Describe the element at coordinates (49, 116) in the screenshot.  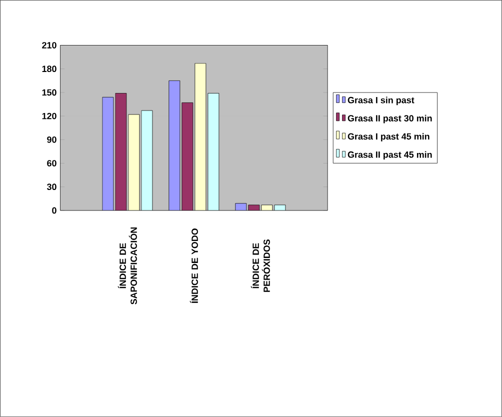
I see `y-tick-label: 120` at that location.